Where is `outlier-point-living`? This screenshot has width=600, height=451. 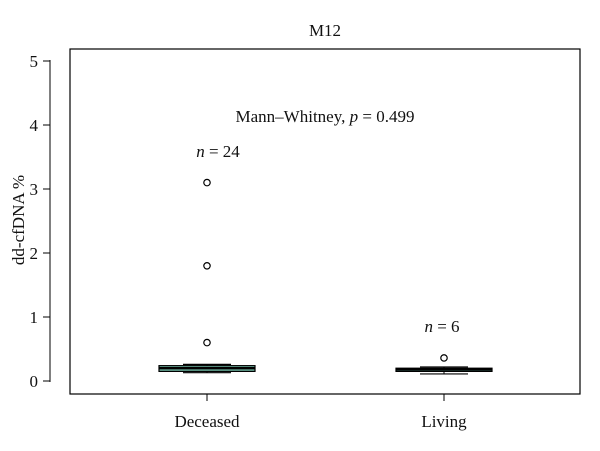 outlier-point-living is located at coordinates (444, 358).